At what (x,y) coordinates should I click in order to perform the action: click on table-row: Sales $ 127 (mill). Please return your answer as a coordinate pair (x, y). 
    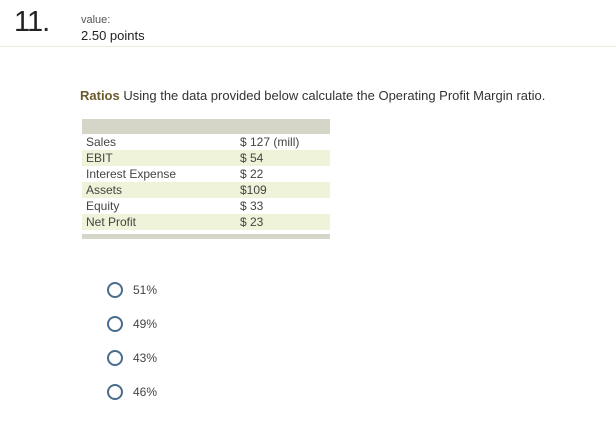
    Looking at the image, I should click on (206, 142).